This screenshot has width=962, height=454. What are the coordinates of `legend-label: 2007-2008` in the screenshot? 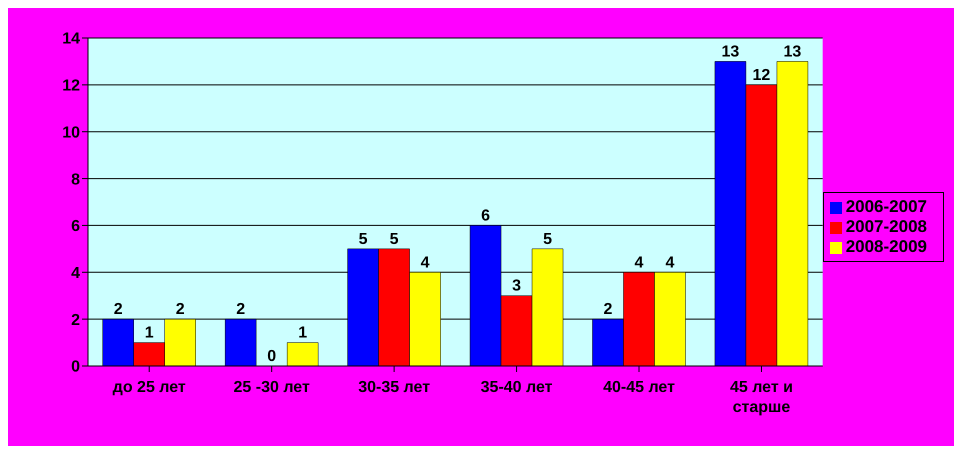 It's located at (886, 226).